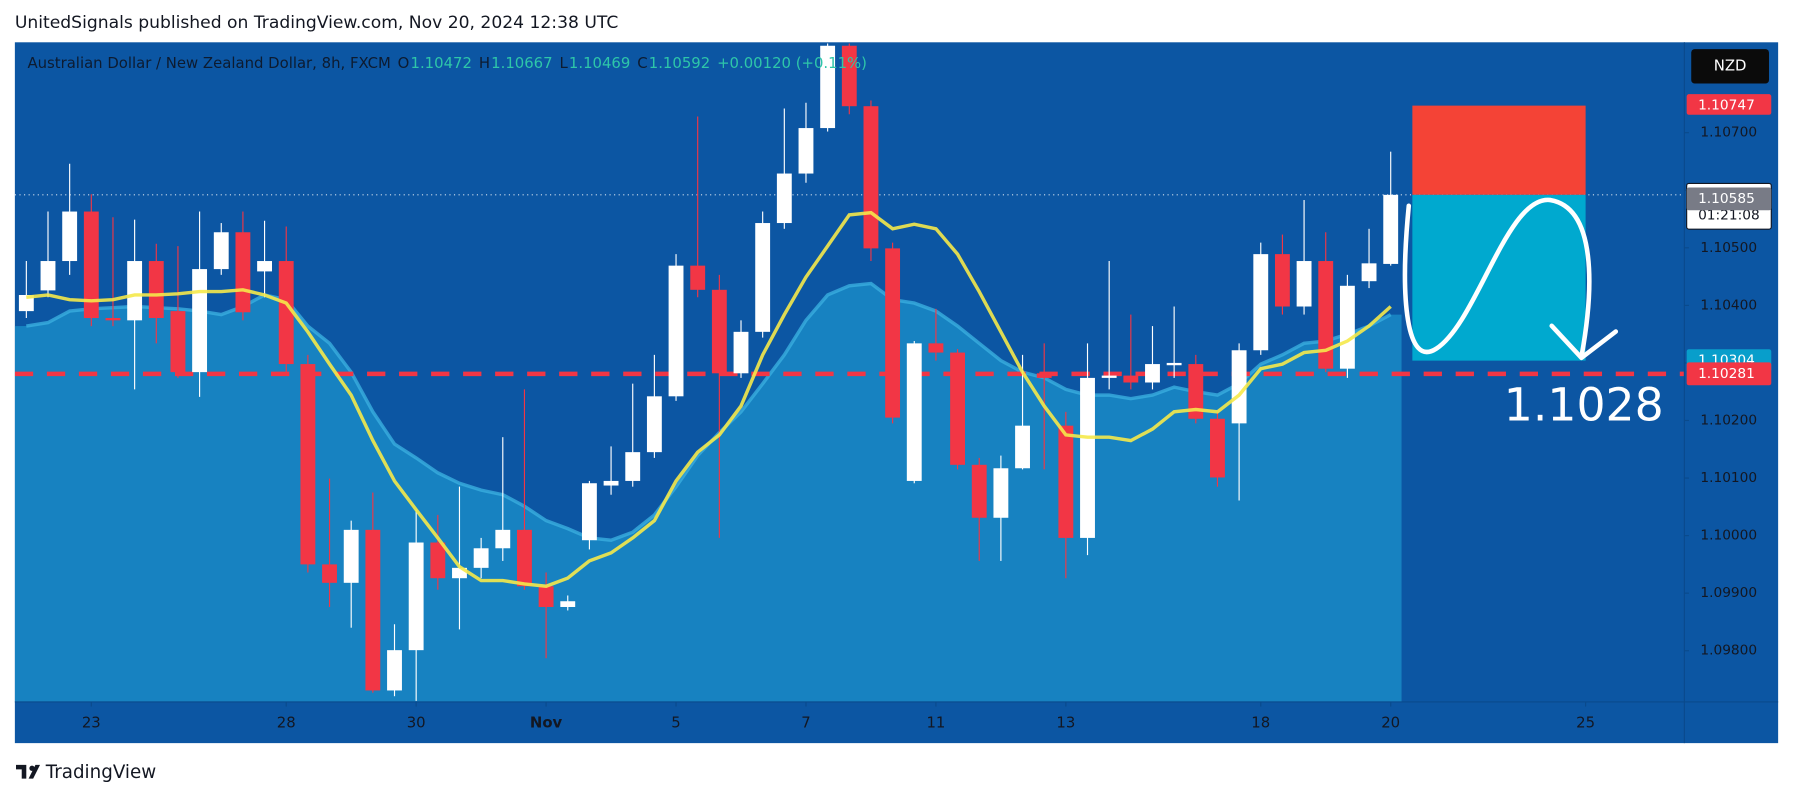  What do you see at coordinates (1728, 420) in the screenshot?
I see `y-tick-label: 1.10200` at bounding box center [1728, 420].